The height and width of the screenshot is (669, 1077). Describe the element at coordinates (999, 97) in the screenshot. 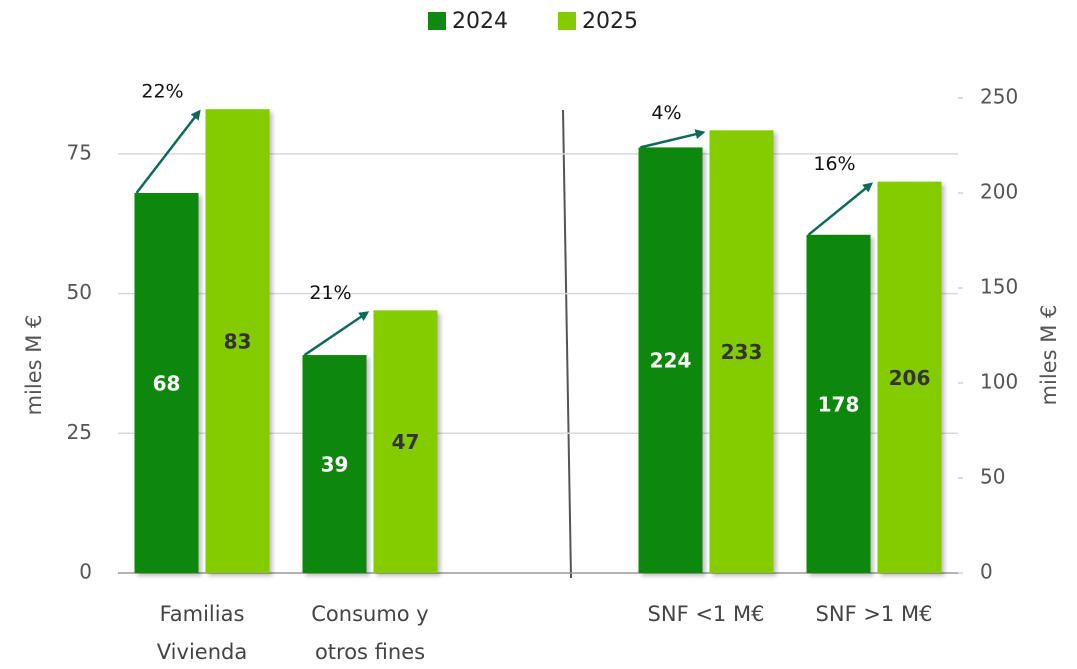

I see `y2-tick-label: 250` at that location.